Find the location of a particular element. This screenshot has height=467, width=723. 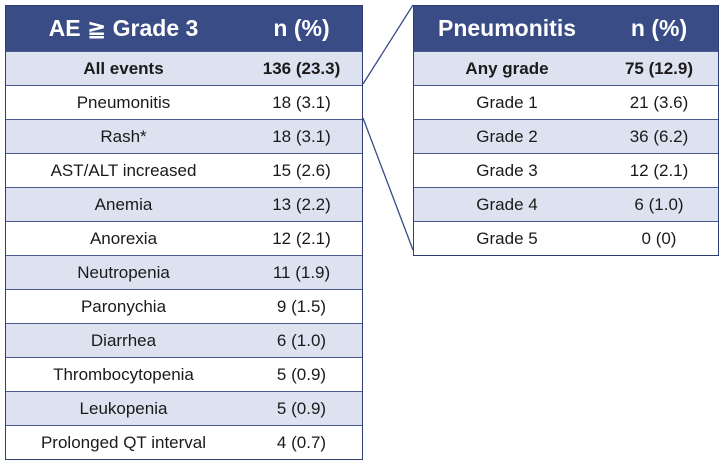

pneumonitis-table-header: Pneumonitis n (%) is located at coordinates (566, 28).